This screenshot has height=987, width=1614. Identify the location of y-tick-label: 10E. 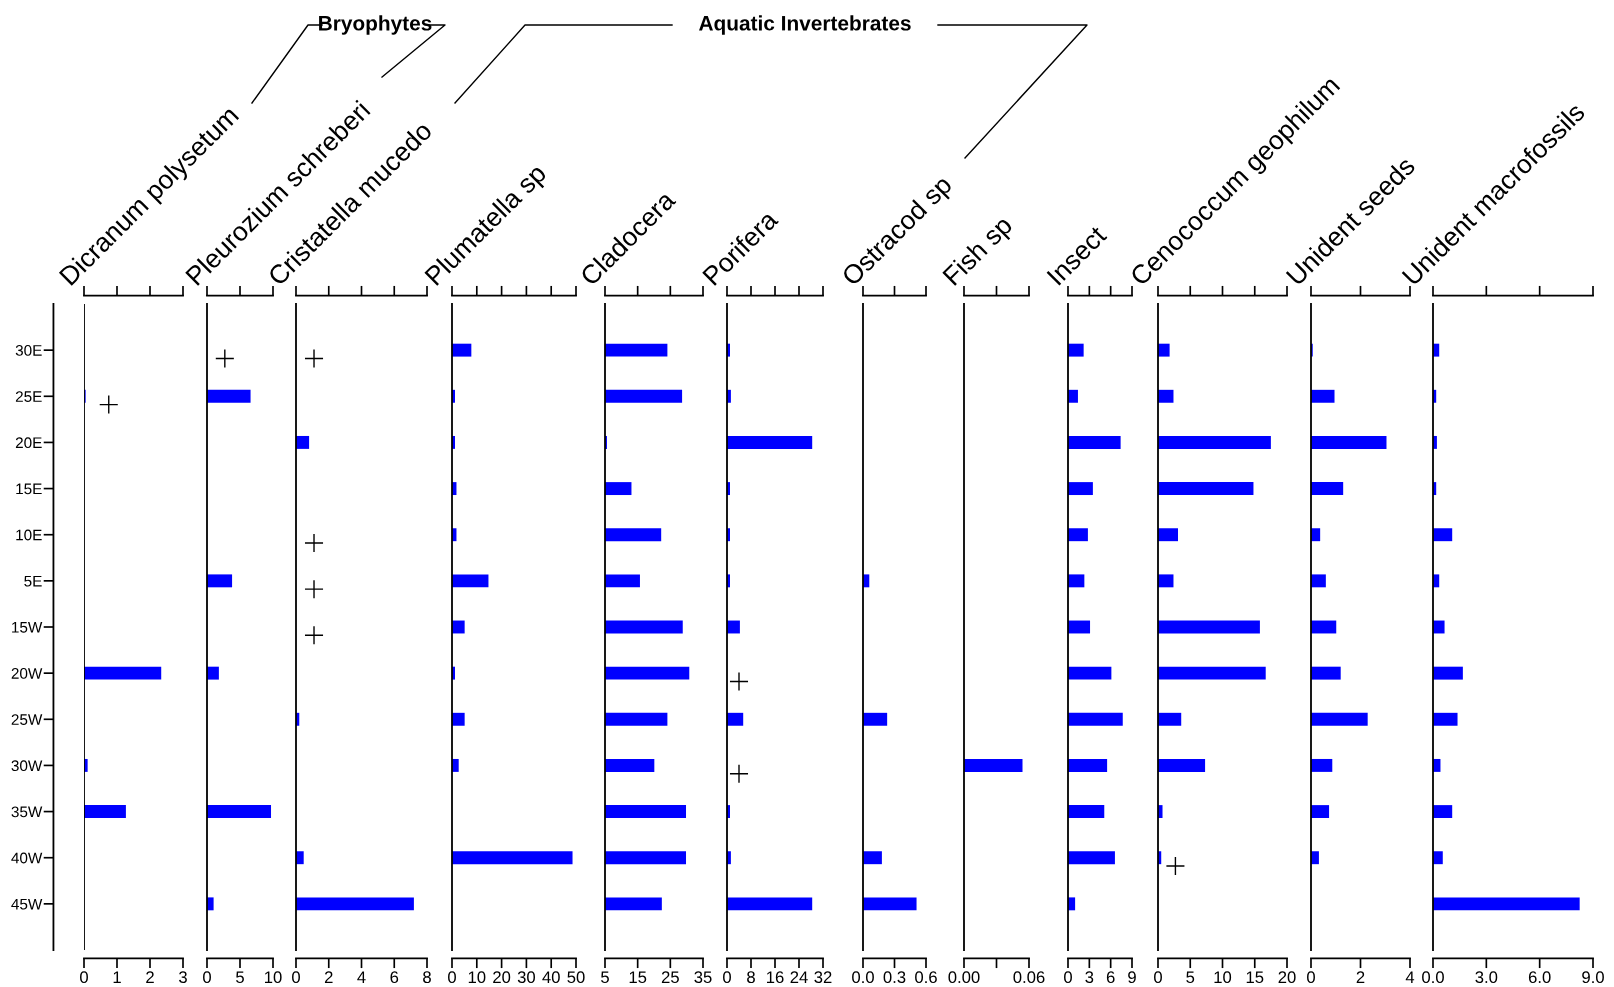
(29, 535).